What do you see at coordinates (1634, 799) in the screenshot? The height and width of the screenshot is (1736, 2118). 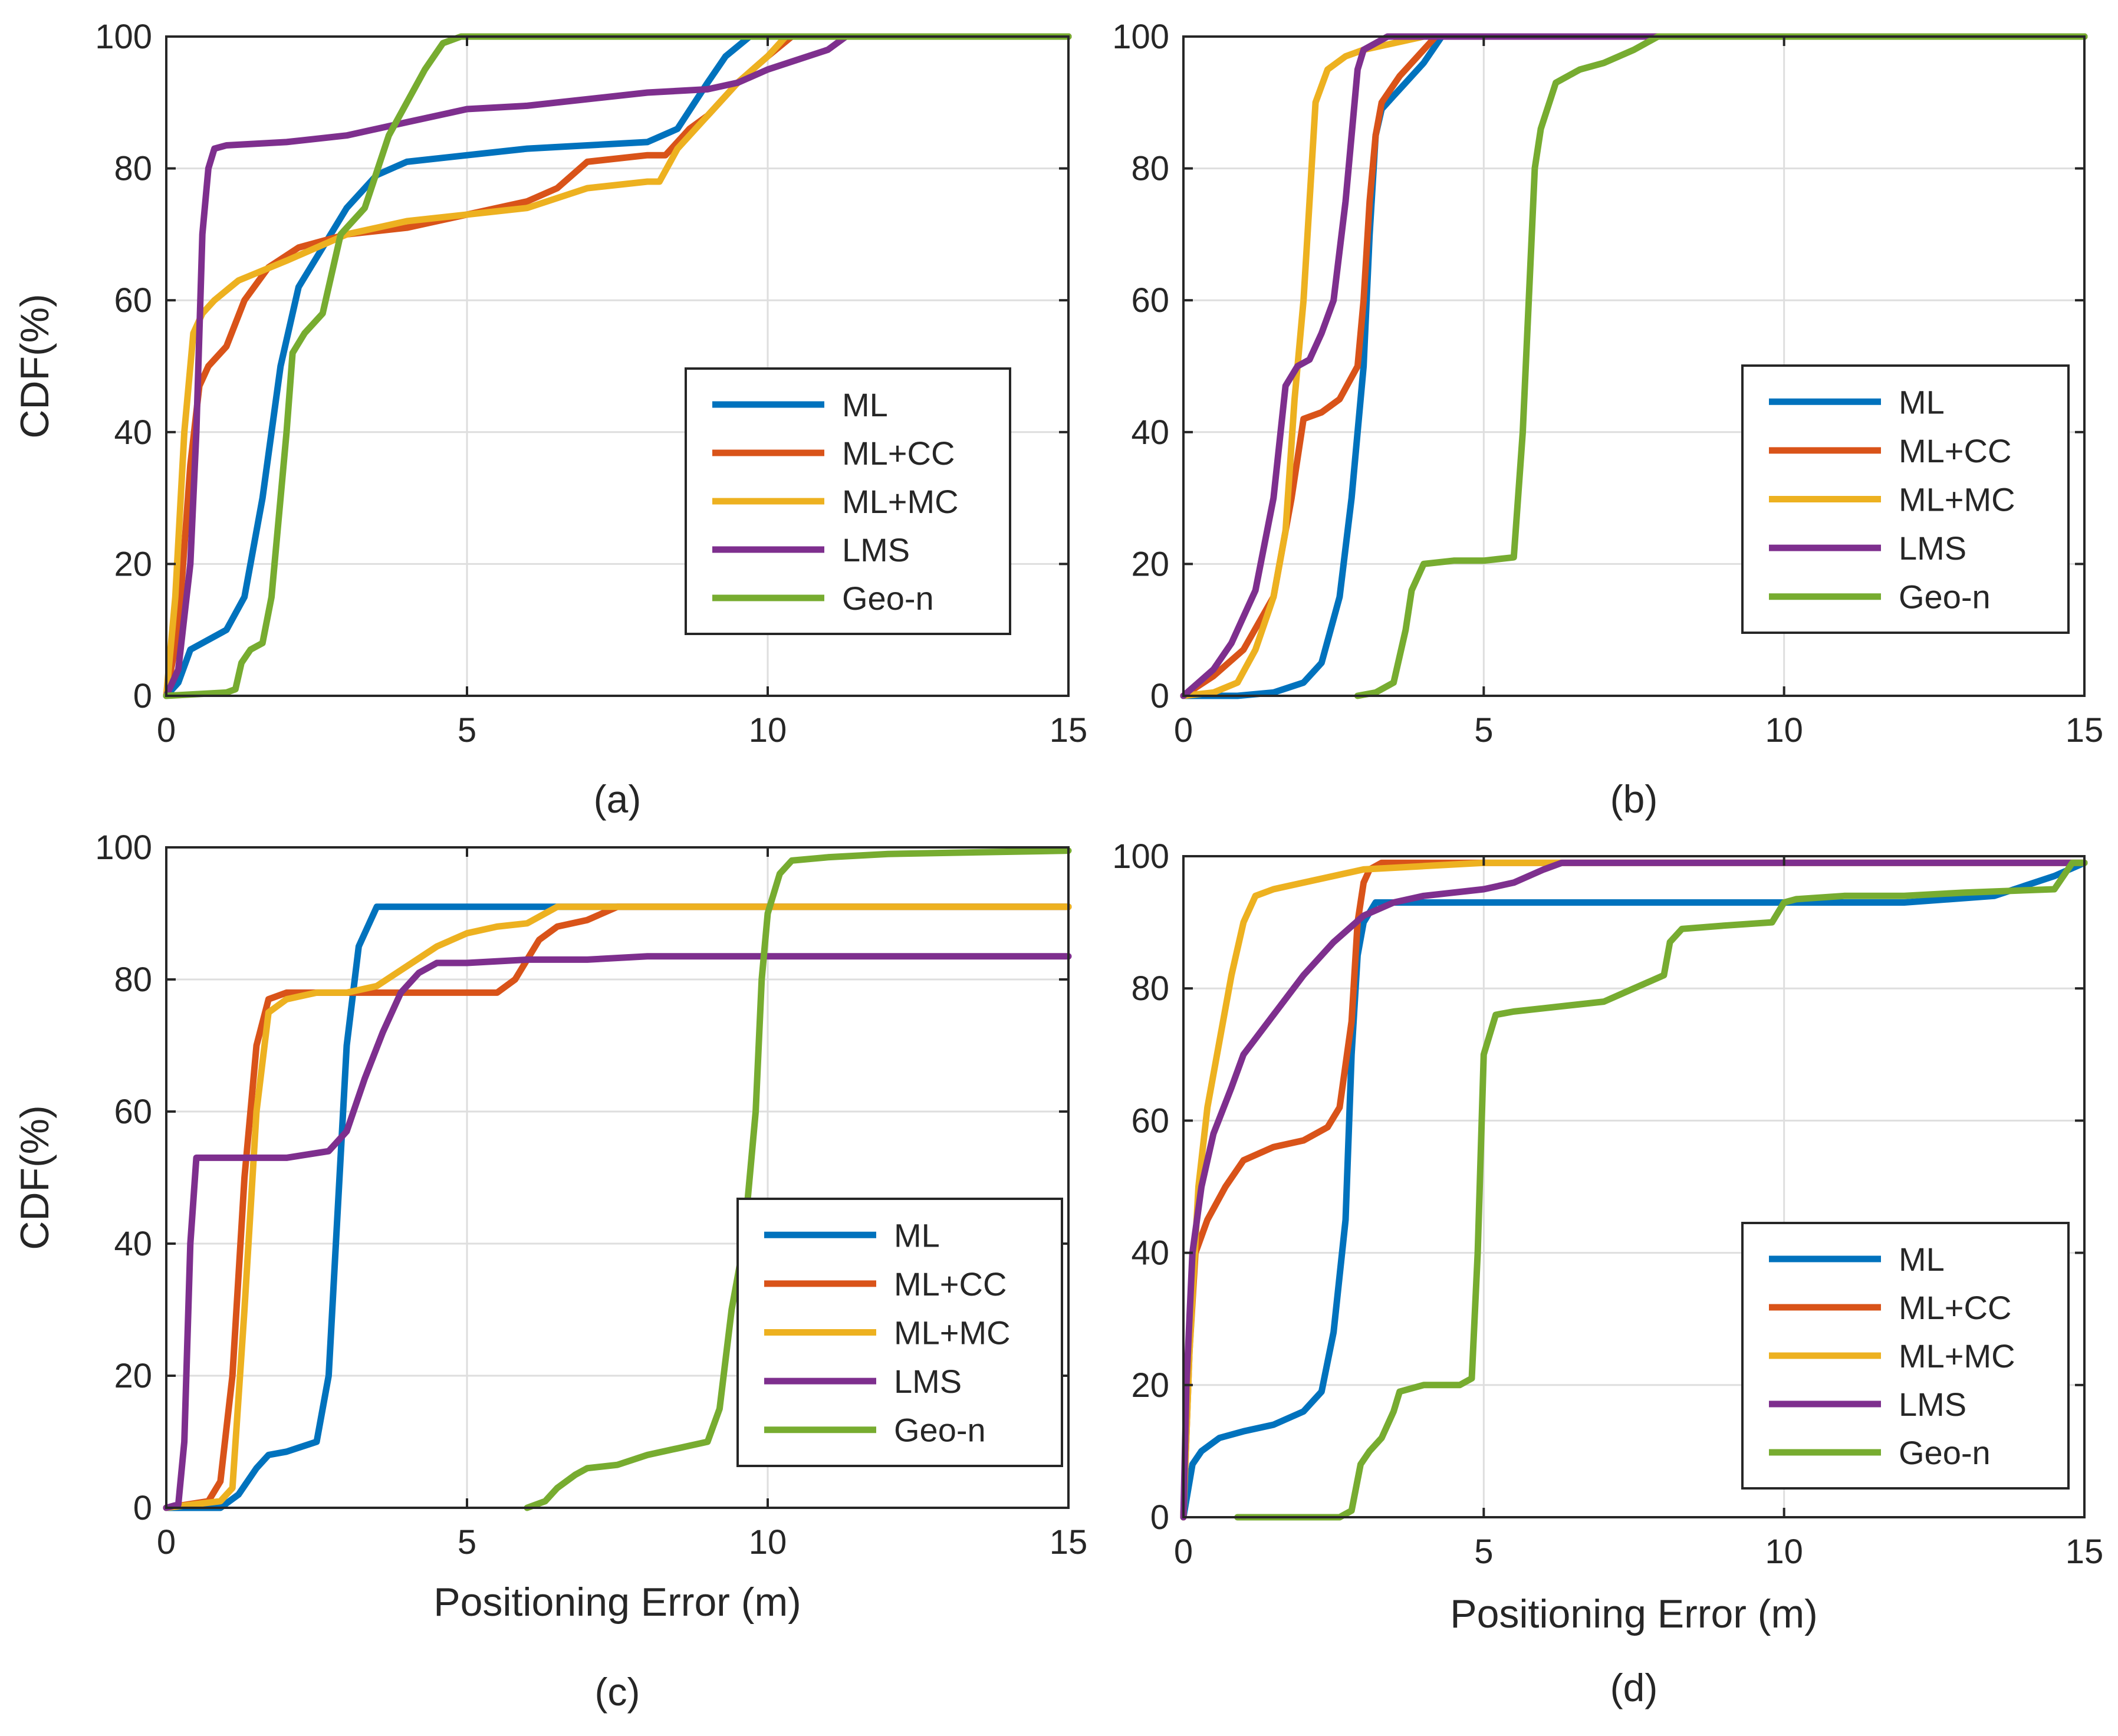 I see `panel-caption: (b)` at bounding box center [1634, 799].